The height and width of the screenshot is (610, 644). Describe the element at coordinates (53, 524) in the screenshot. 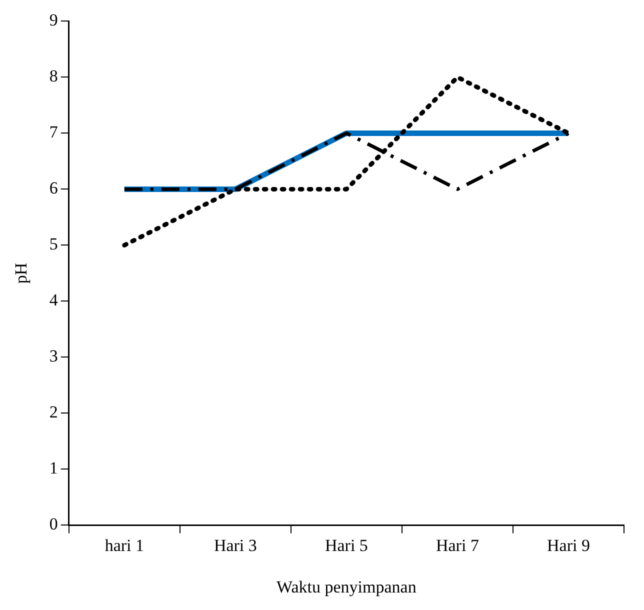

I see `y-tick-label: 0` at that location.